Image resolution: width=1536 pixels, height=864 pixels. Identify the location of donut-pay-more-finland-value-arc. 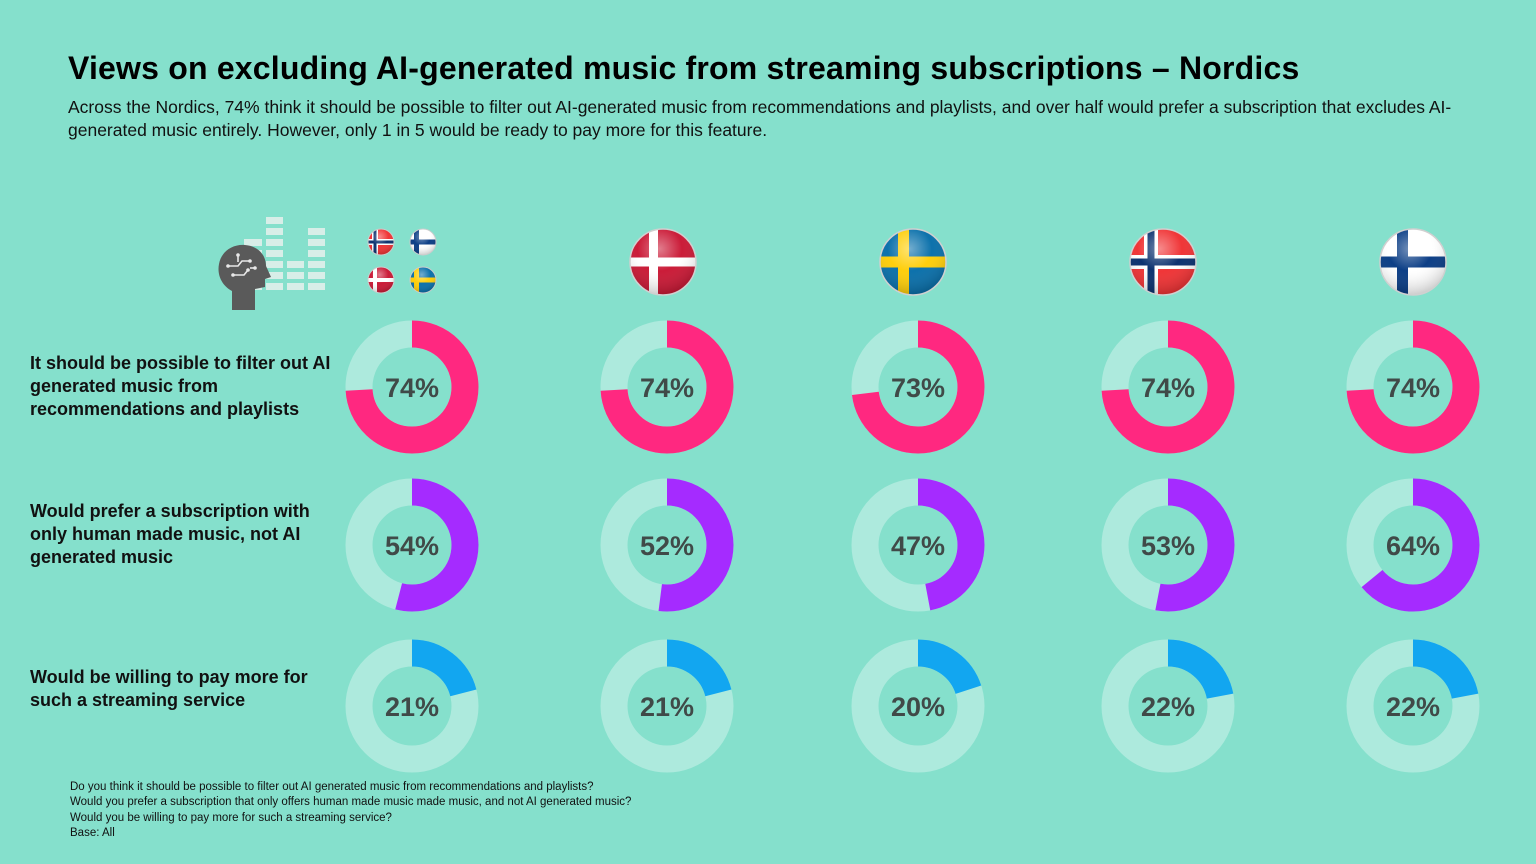
(1413, 706).